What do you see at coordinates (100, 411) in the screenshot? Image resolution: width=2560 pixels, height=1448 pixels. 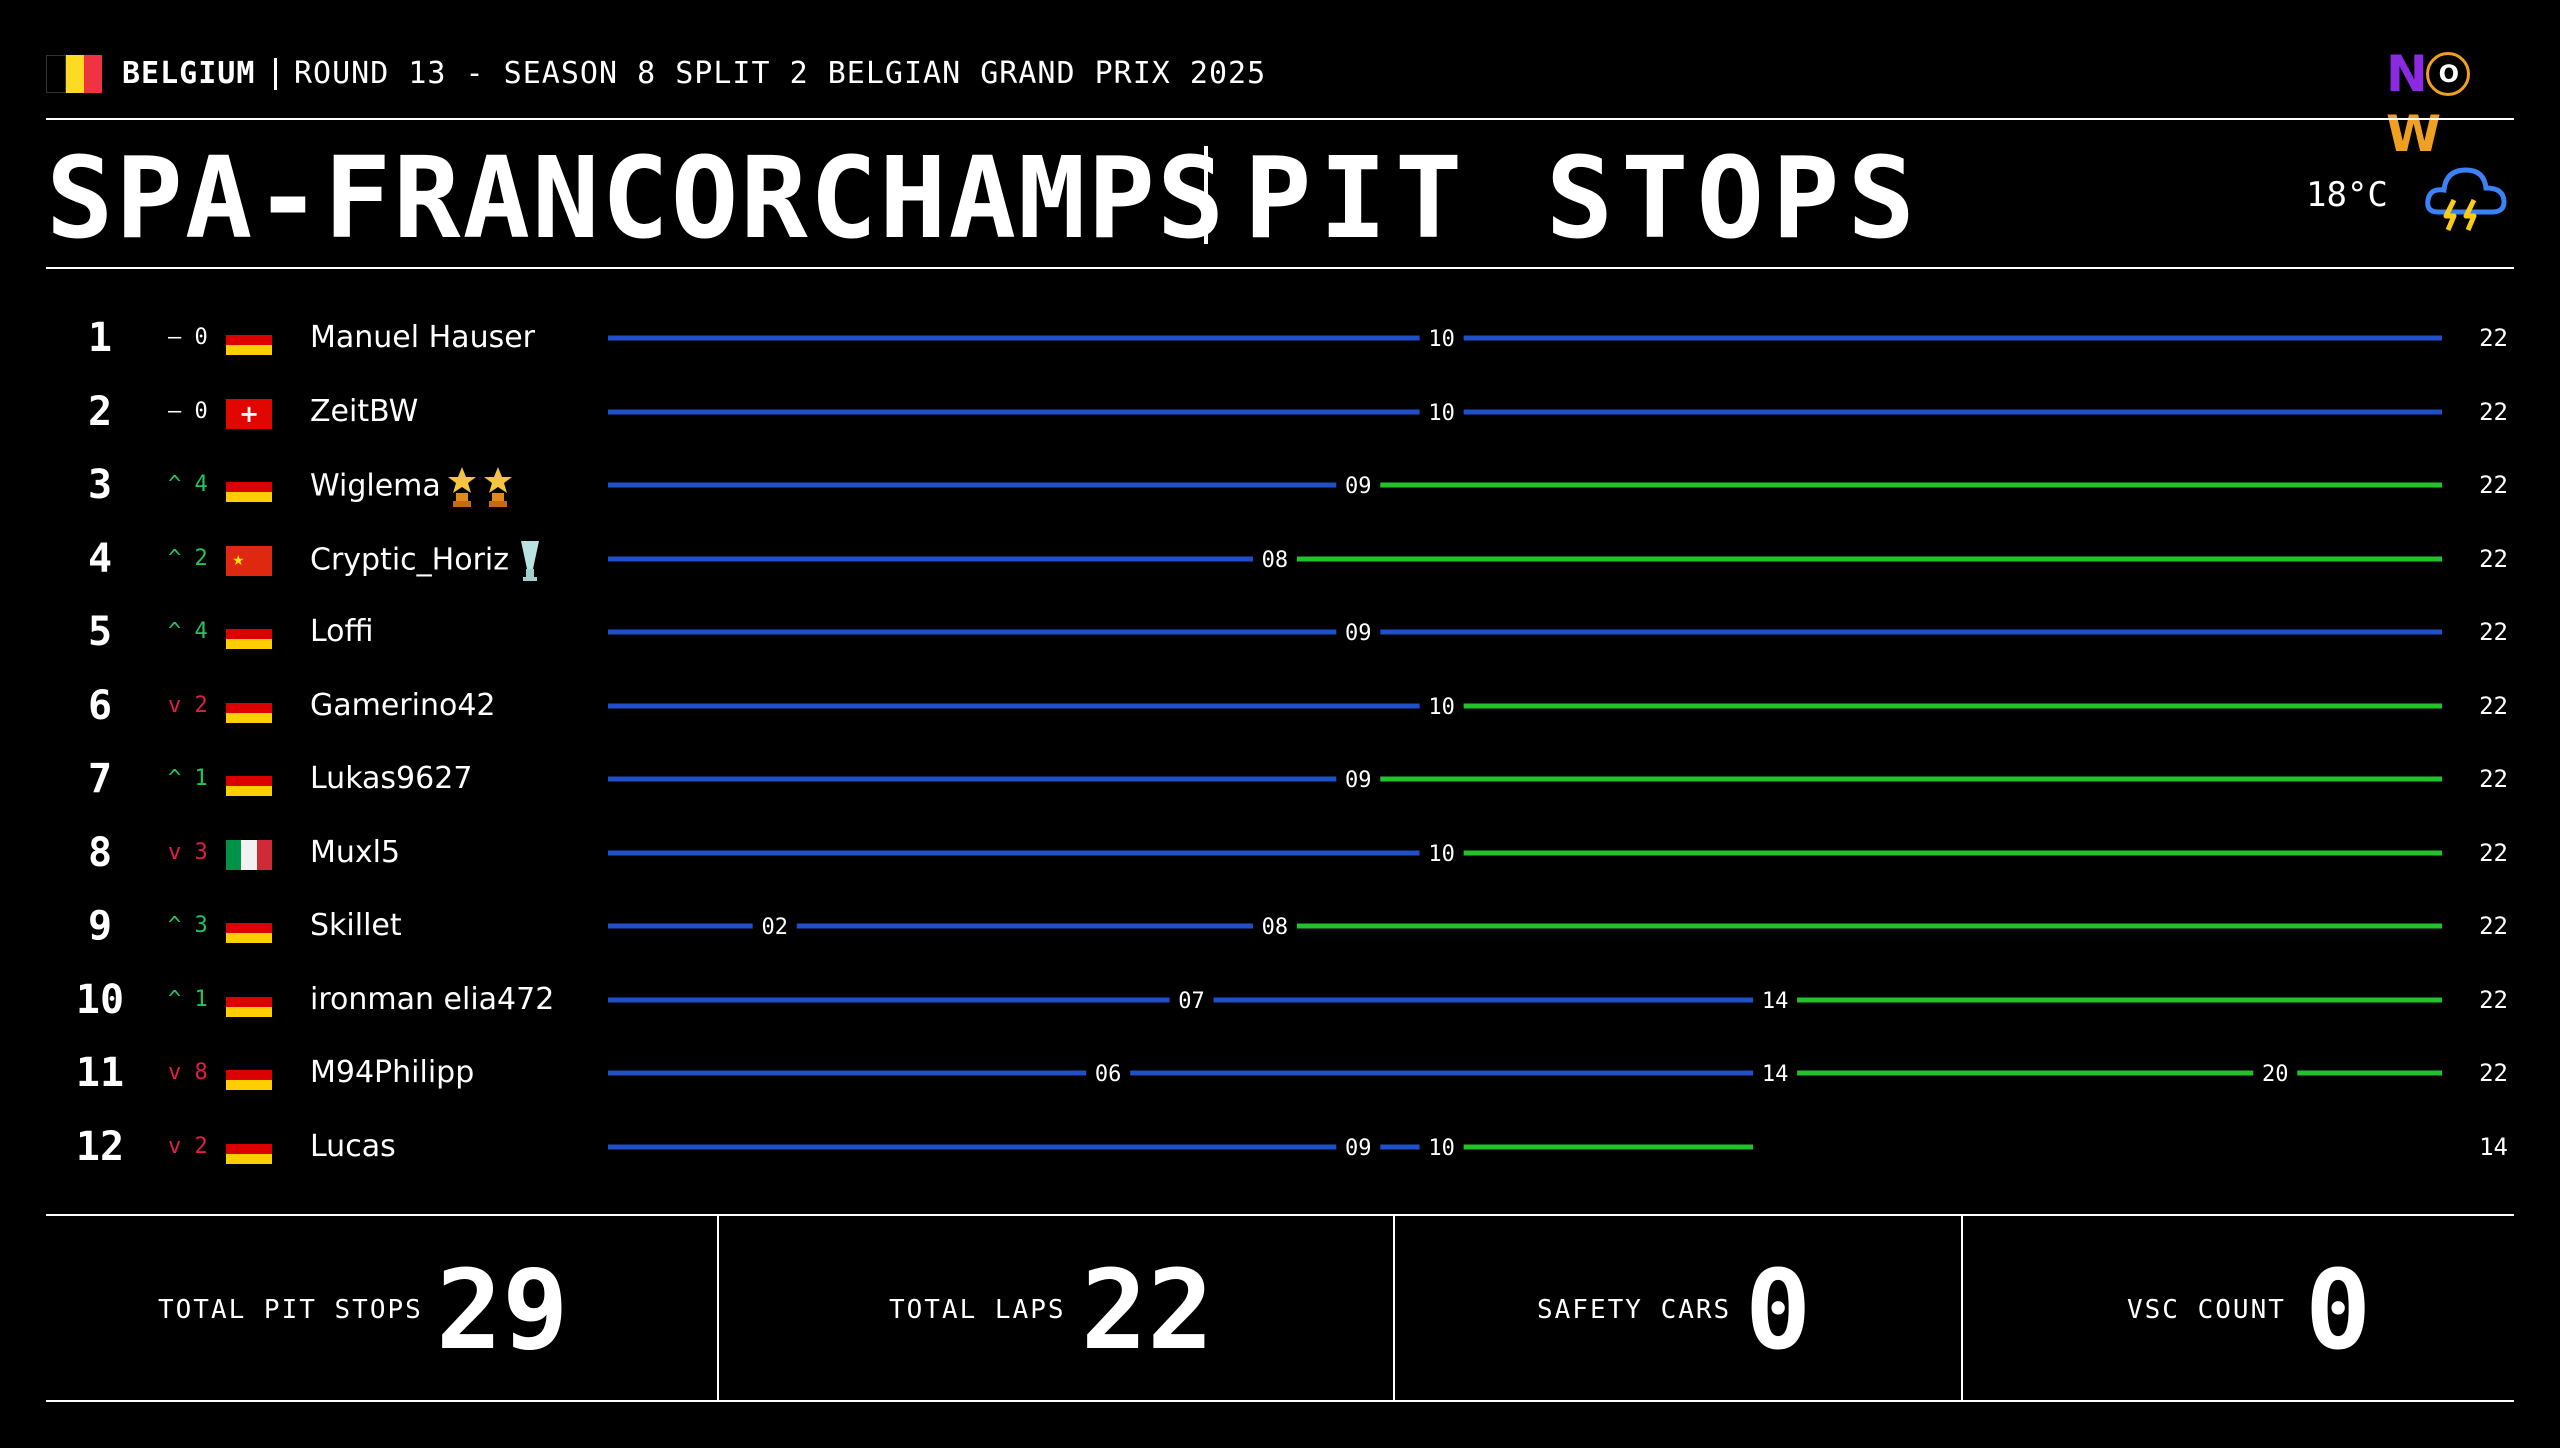 I see `position: 2` at bounding box center [100, 411].